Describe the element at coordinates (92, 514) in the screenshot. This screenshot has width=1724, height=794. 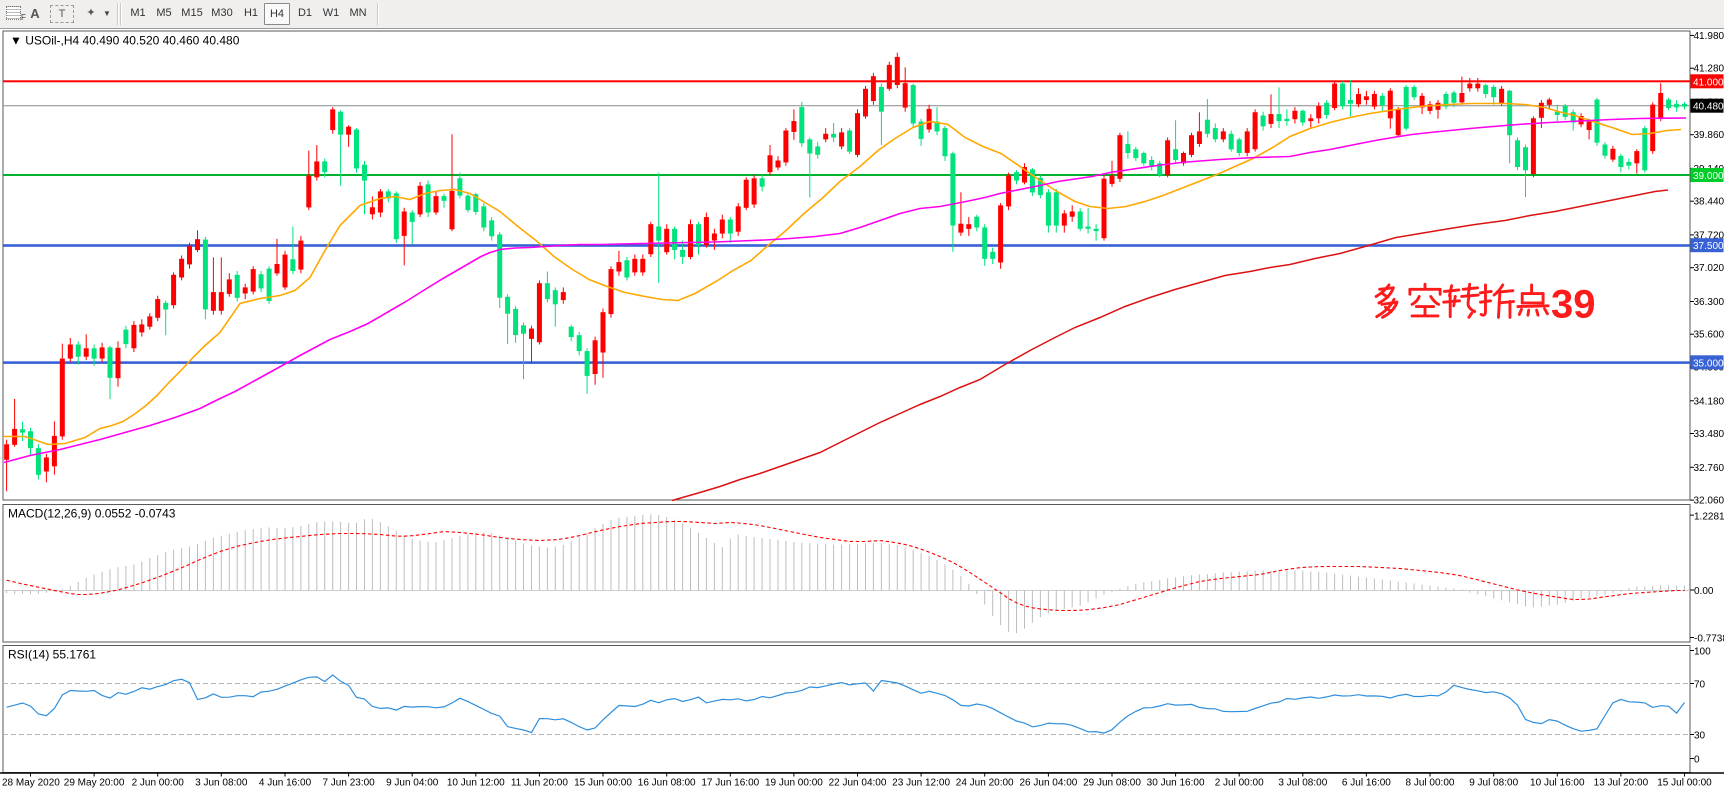
I see `svg-text: MACD(12,26,9) 0.0552 -0.0743` at that location.